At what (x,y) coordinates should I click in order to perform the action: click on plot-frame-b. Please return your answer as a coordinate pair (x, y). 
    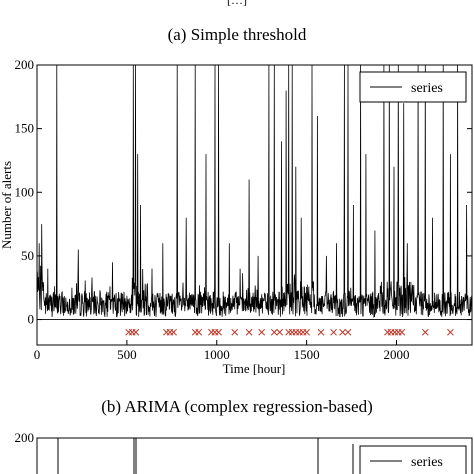
    Looking at the image, I should click on (254, 455).